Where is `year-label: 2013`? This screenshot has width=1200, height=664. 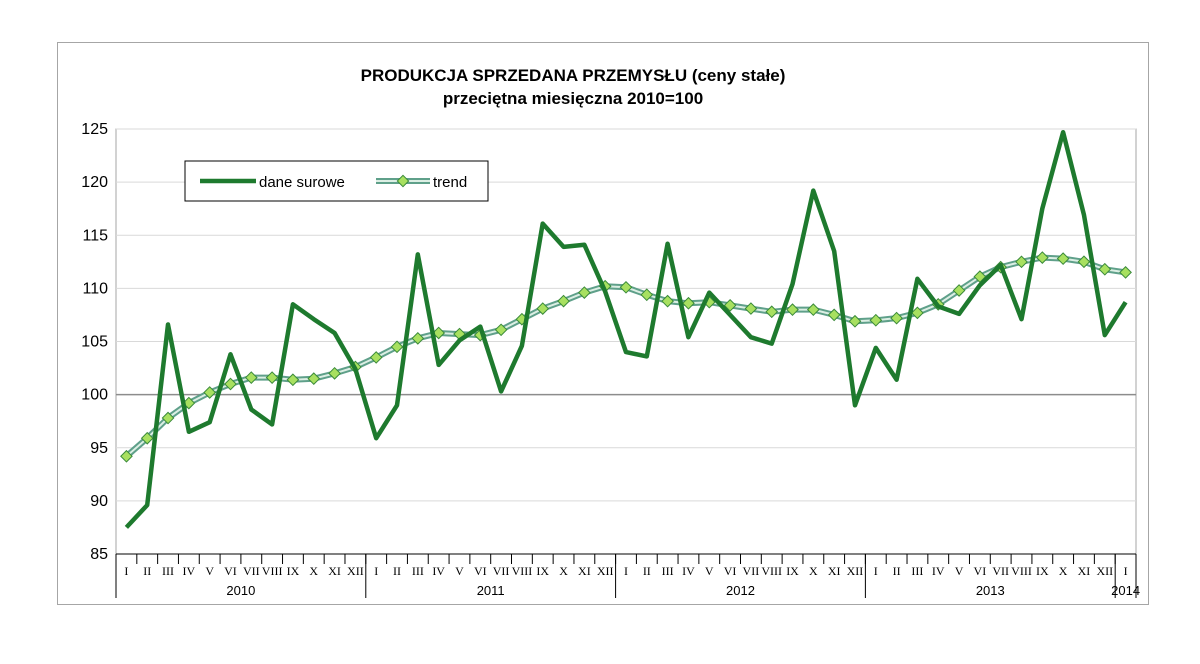
year-label: 2013 is located at coordinates (990, 590).